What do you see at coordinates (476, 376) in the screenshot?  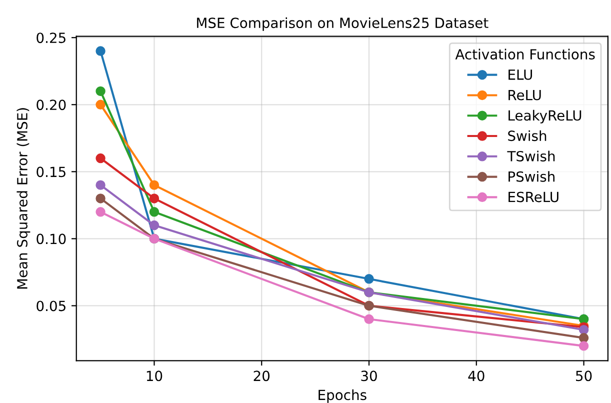 I see `x-tick-label: 40` at bounding box center [476, 376].